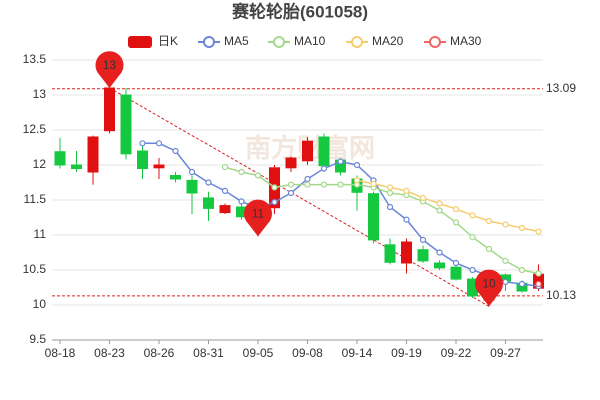 Image resolution: width=600 pixels, height=400 pixels. Describe the element at coordinates (40, 234) in the screenshot. I see `y-tick-label: 11` at that location.